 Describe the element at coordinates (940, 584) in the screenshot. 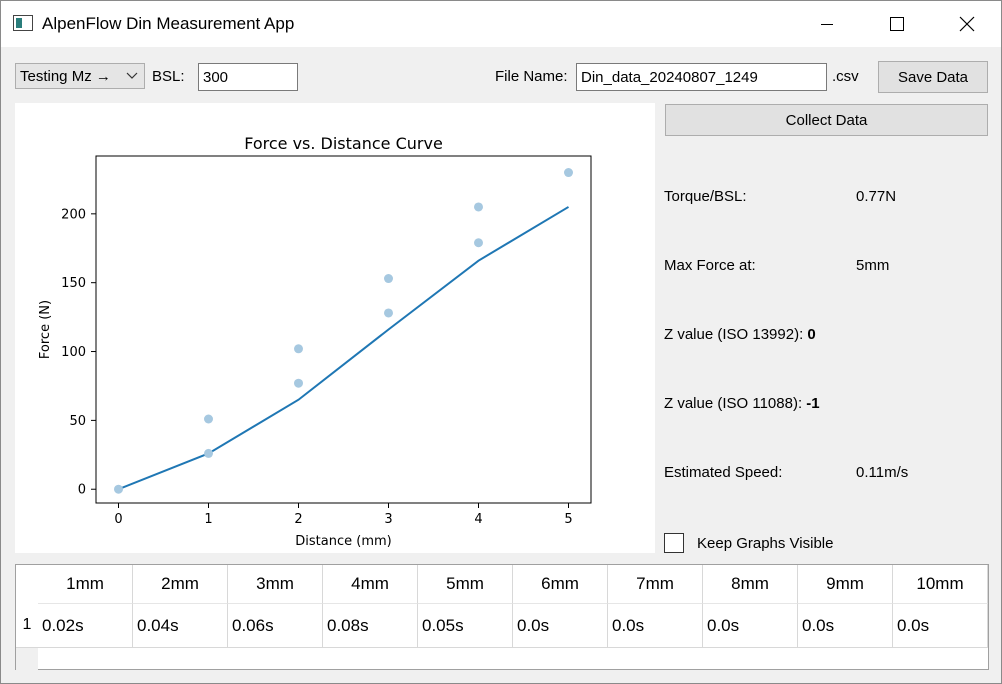

I see `column-header: 10mm` at that location.